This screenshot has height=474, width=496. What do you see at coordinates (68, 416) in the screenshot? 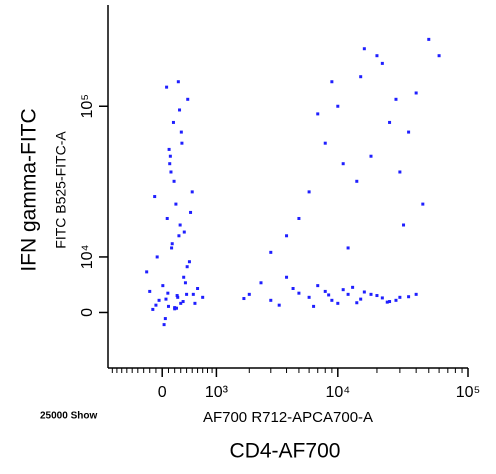
I see `event-count: 25000 Show` at bounding box center [68, 416].